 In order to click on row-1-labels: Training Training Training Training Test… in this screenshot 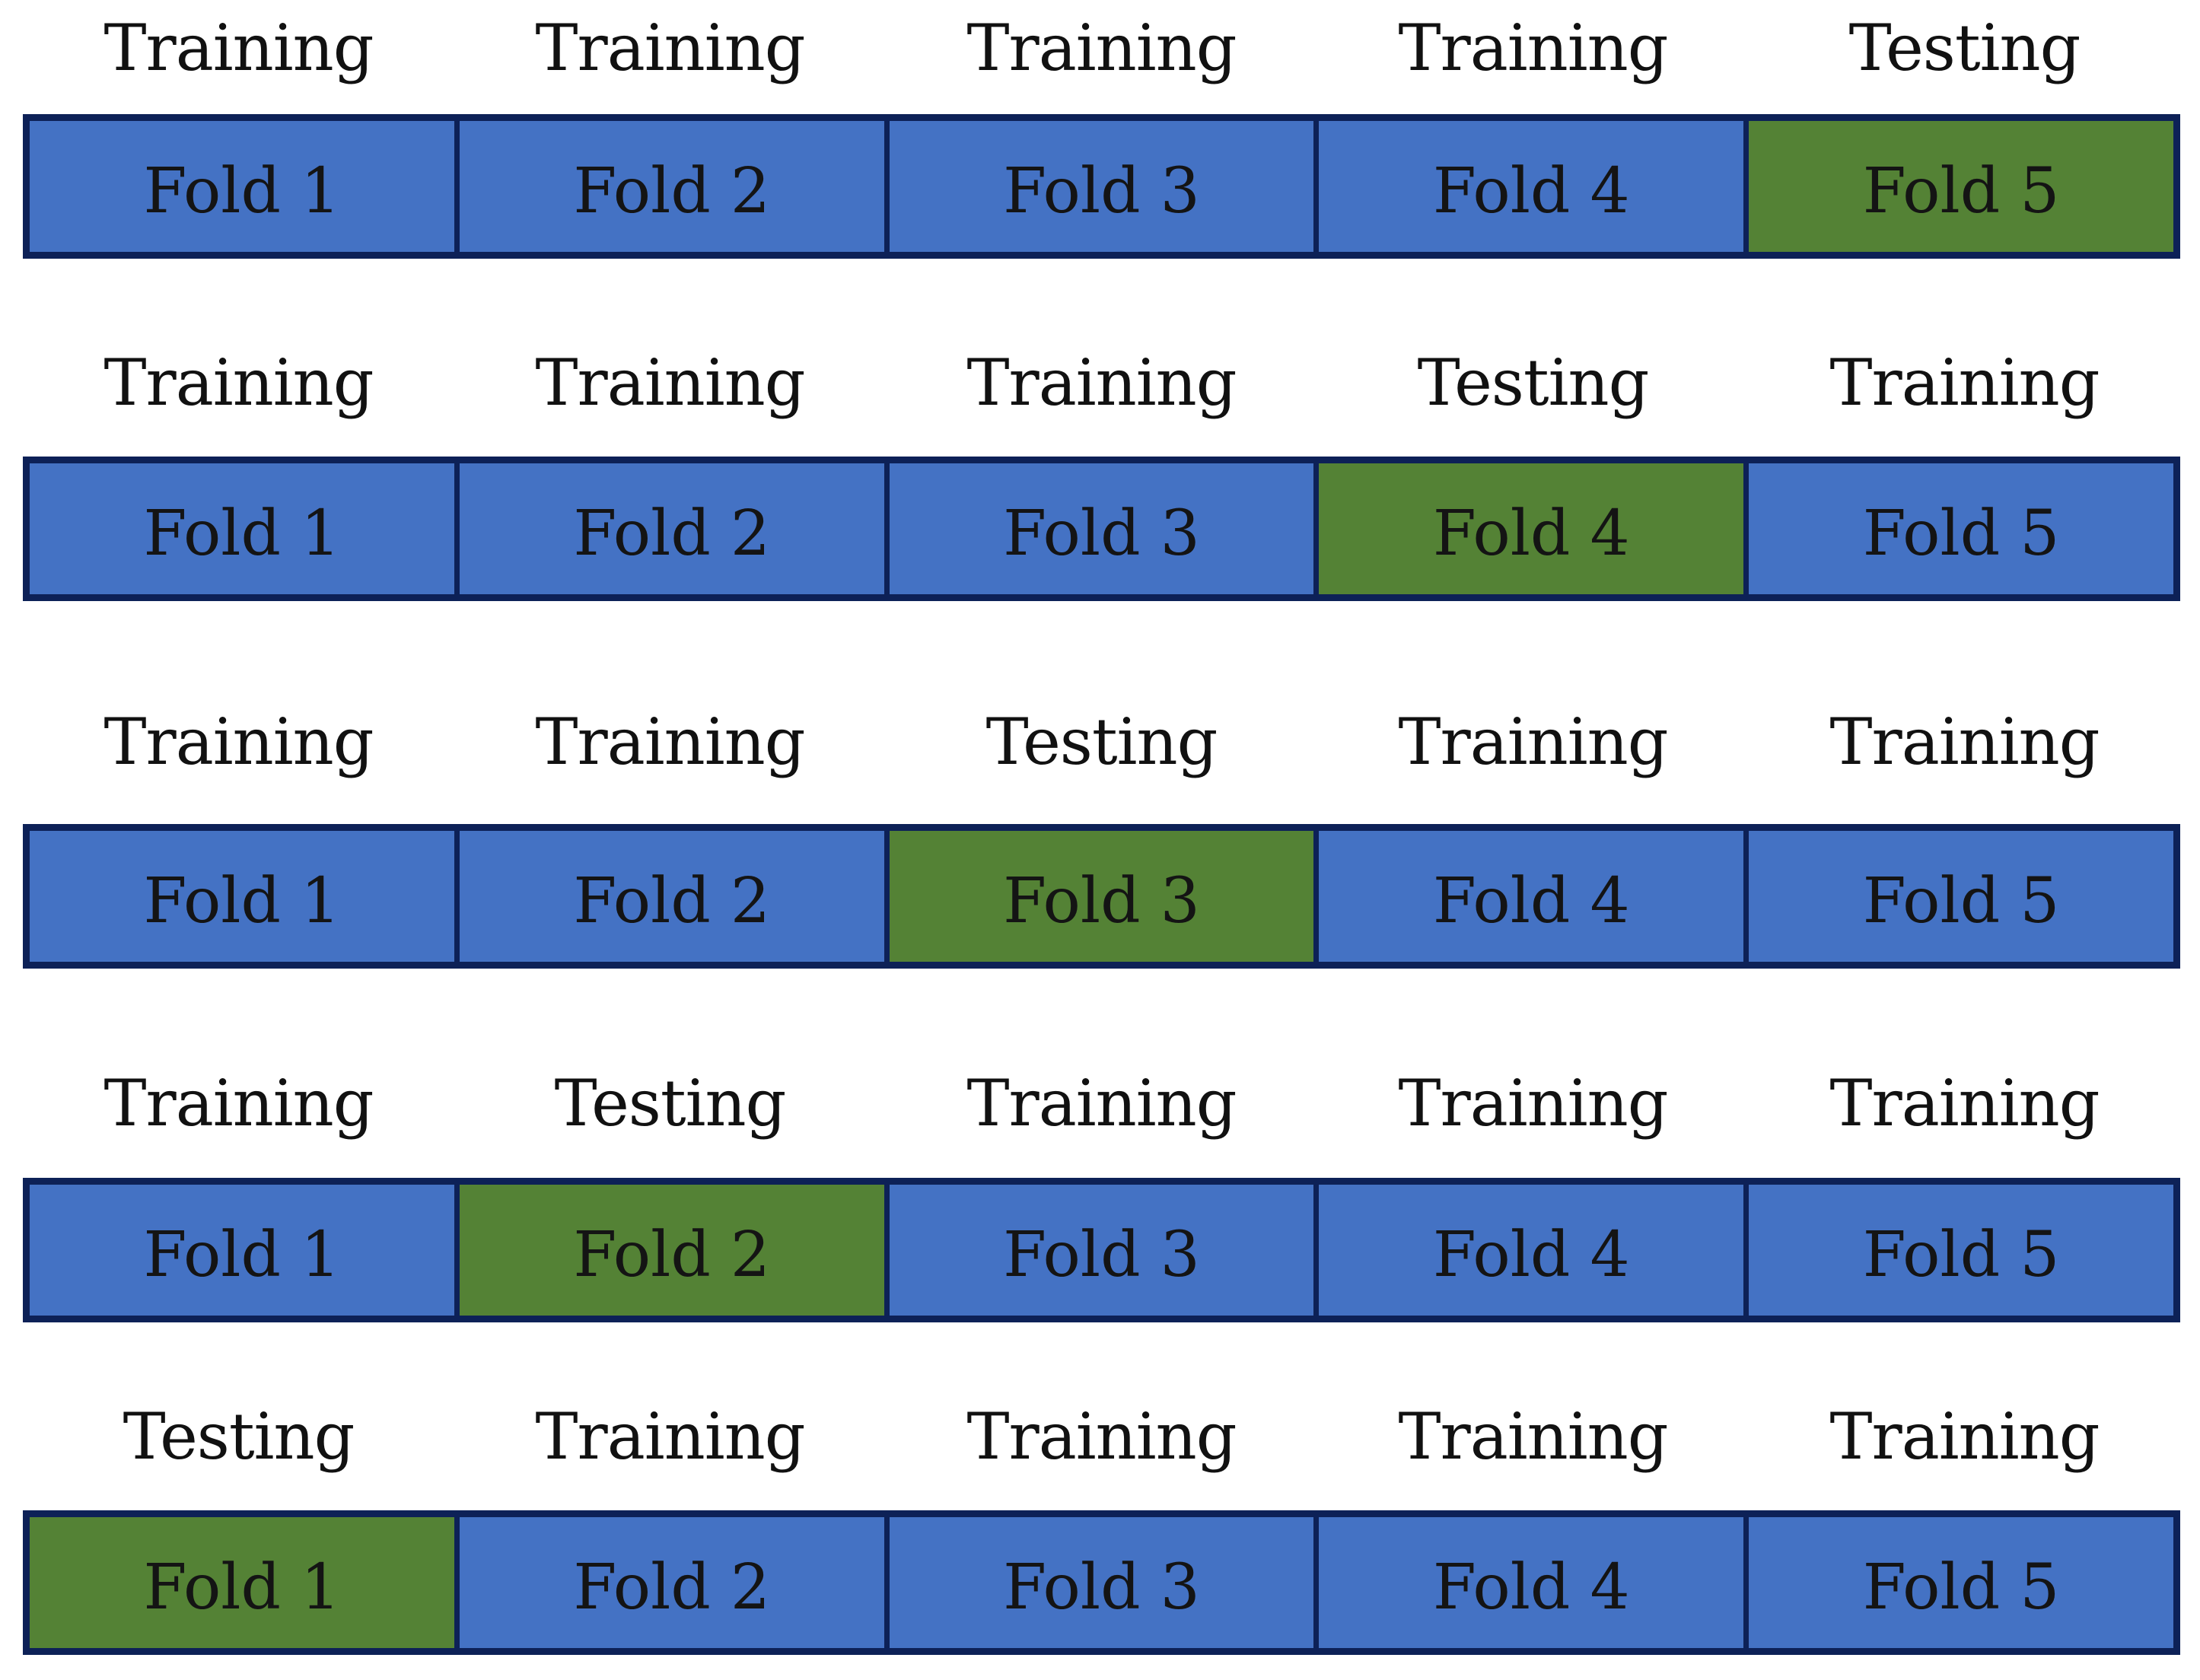, I will do `click(1102, 48)`.